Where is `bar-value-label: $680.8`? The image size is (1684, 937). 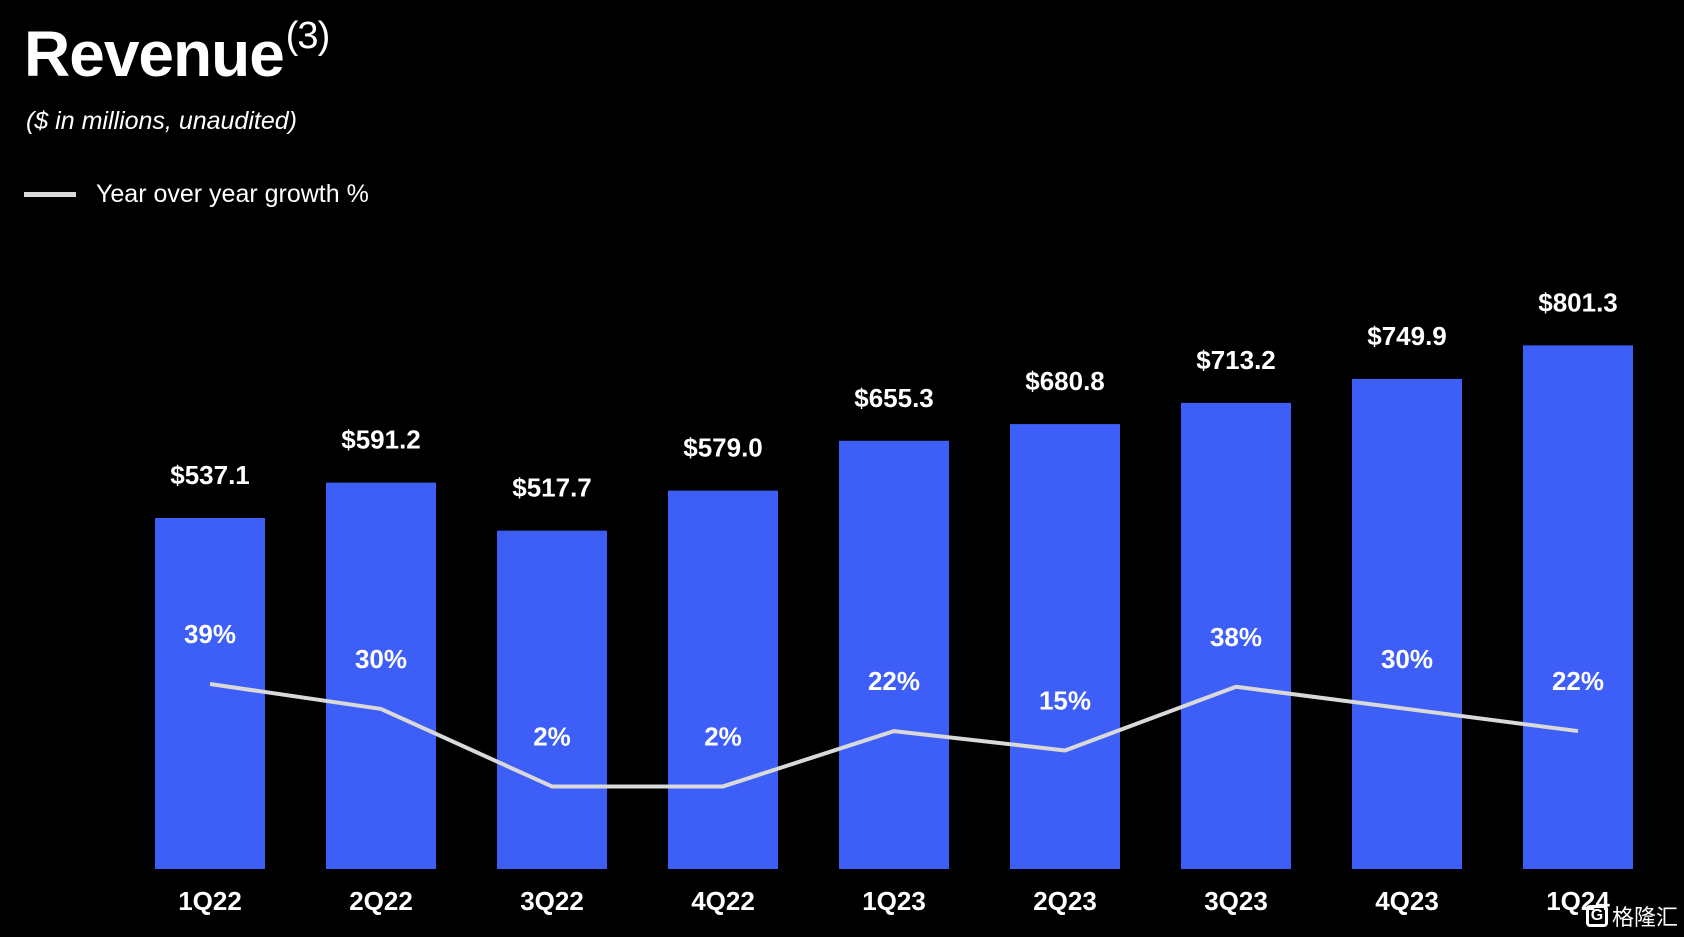 bar-value-label: $680.8 is located at coordinates (1065, 381).